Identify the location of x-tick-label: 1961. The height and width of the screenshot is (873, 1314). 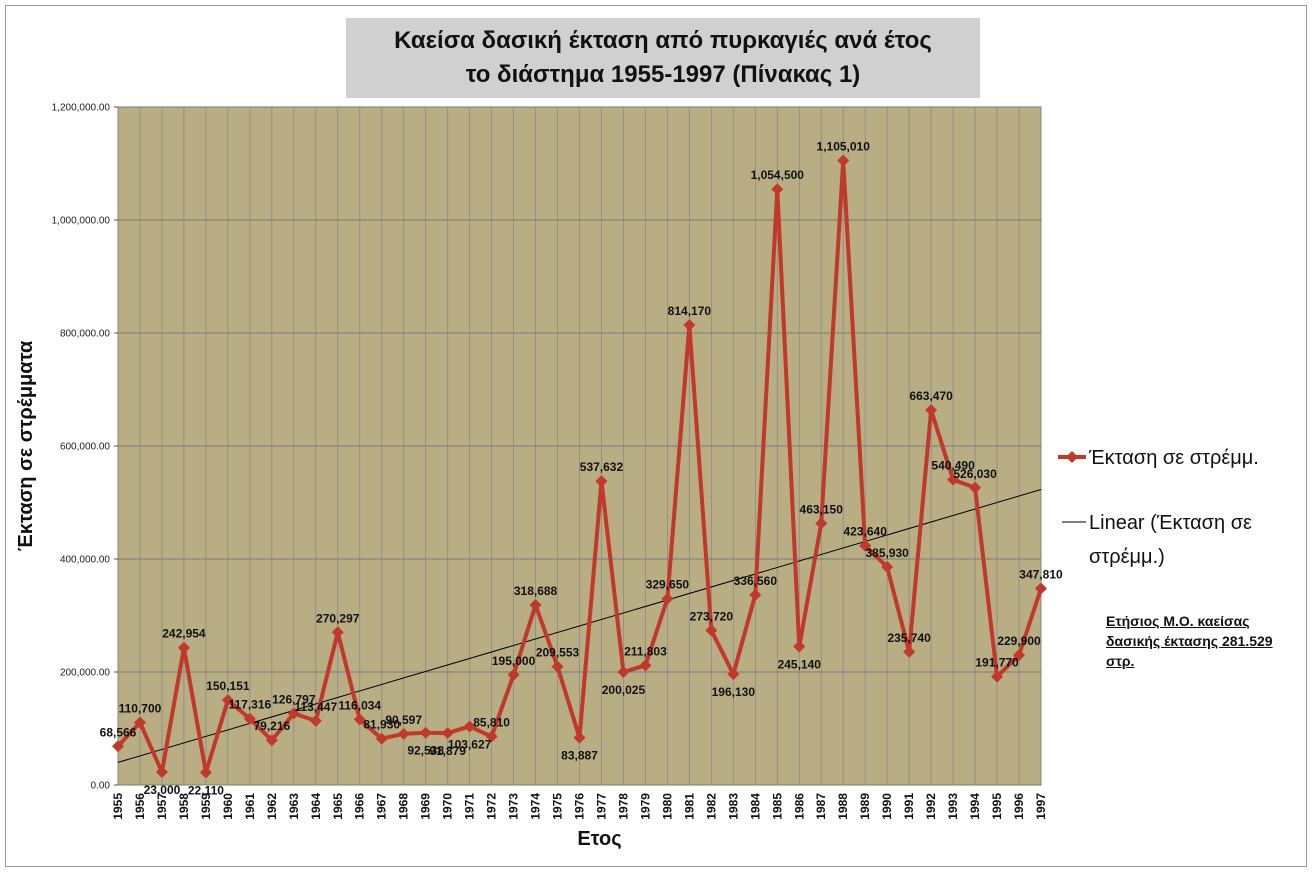
(250, 806).